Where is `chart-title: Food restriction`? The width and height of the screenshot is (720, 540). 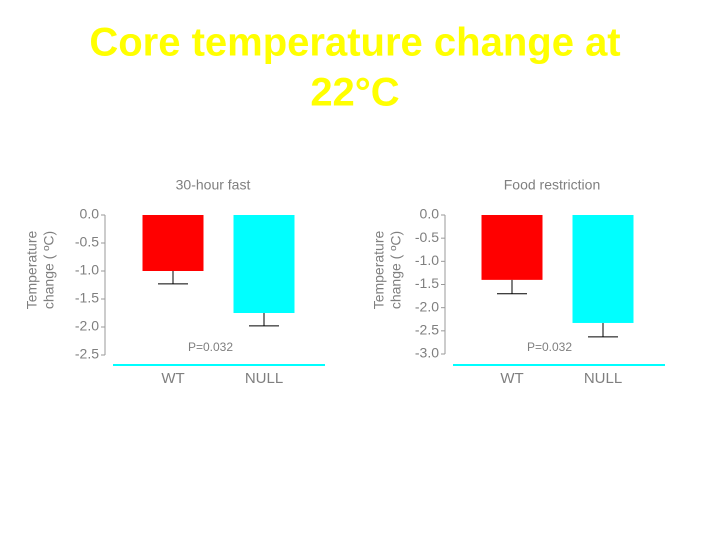 chart-title: Food restriction is located at coordinates (552, 185).